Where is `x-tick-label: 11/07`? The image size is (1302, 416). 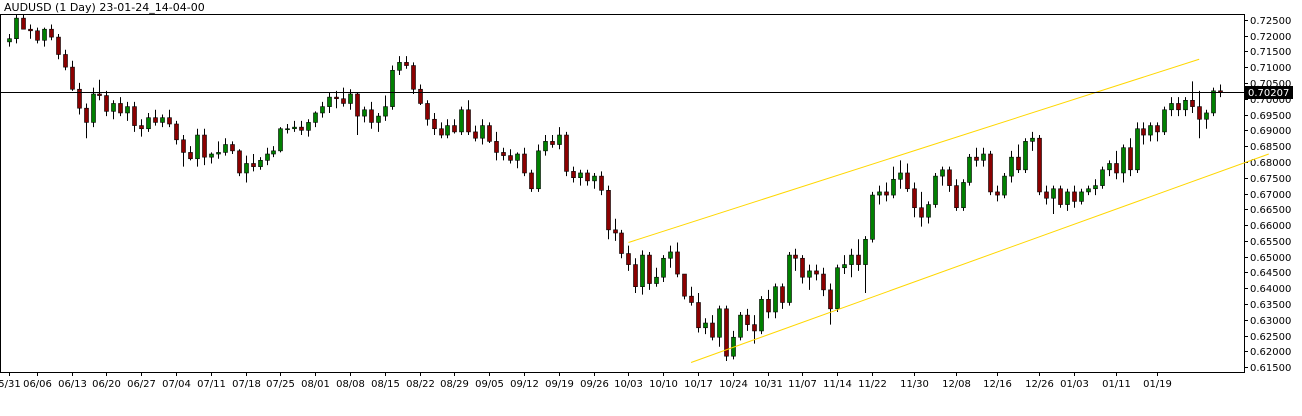 x-tick-label: 11/07 is located at coordinates (802, 384).